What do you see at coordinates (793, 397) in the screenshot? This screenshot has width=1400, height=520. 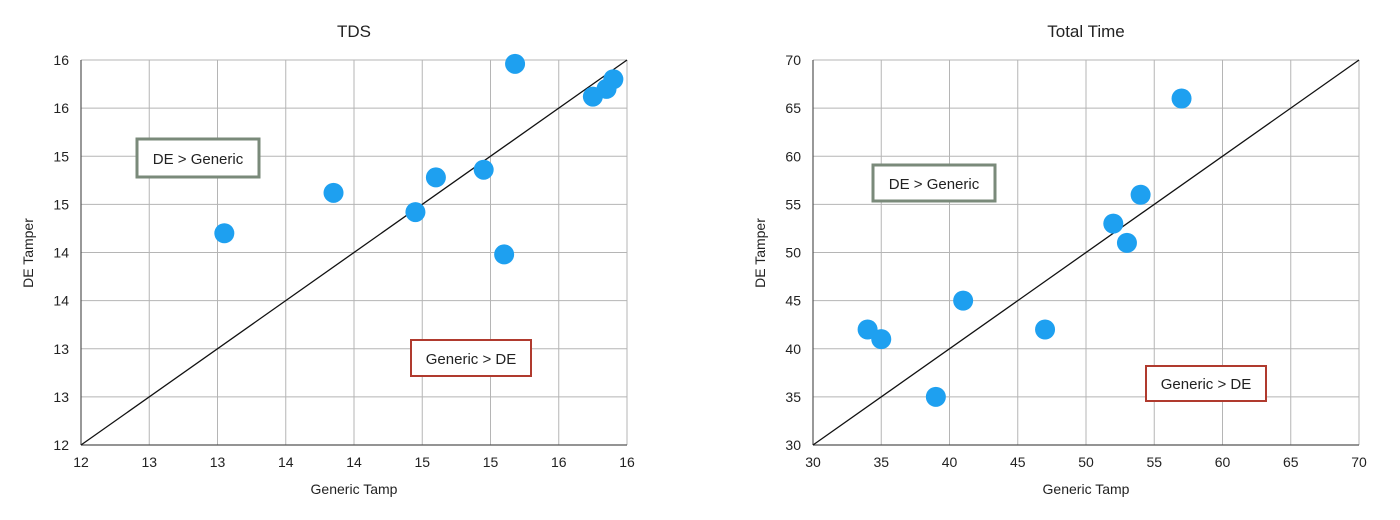 I see `y-tick-label: 35` at bounding box center [793, 397].